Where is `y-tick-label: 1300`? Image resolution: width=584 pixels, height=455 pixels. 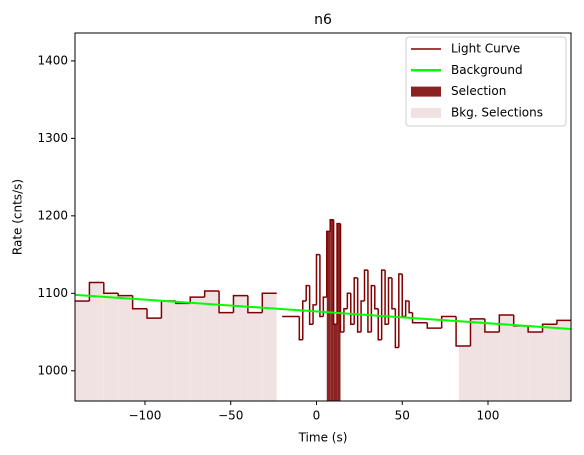 y-tick-label: 1300 is located at coordinates (52, 138).